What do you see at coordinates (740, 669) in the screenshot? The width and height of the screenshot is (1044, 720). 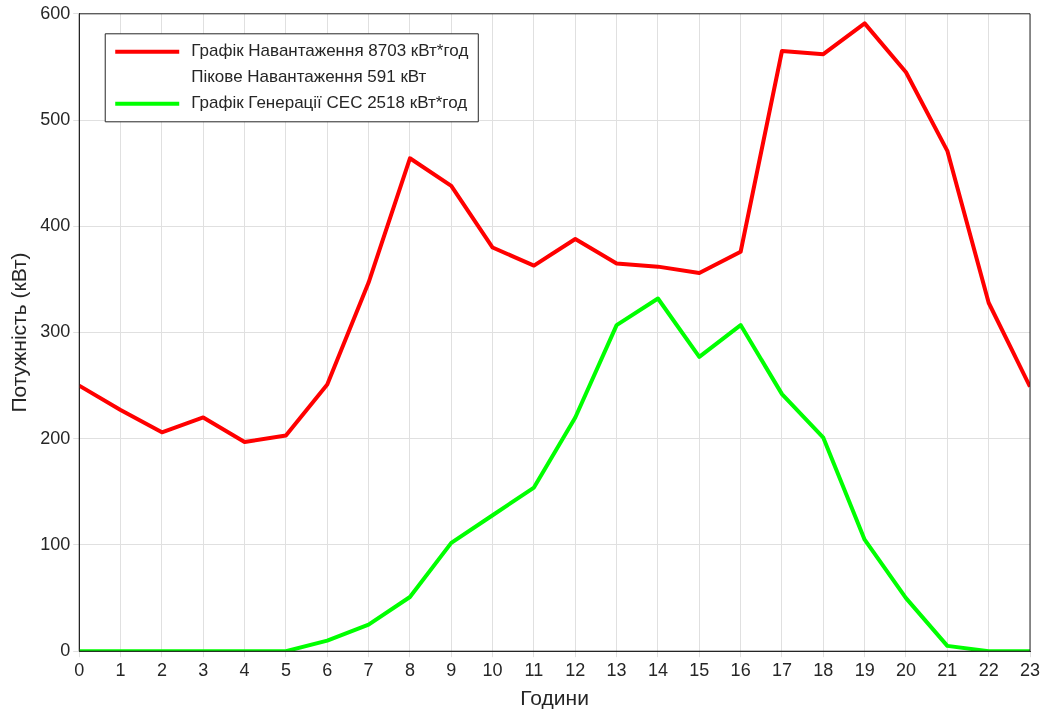 I see `x-tick-label: 16` at bounding box center [740, 669].